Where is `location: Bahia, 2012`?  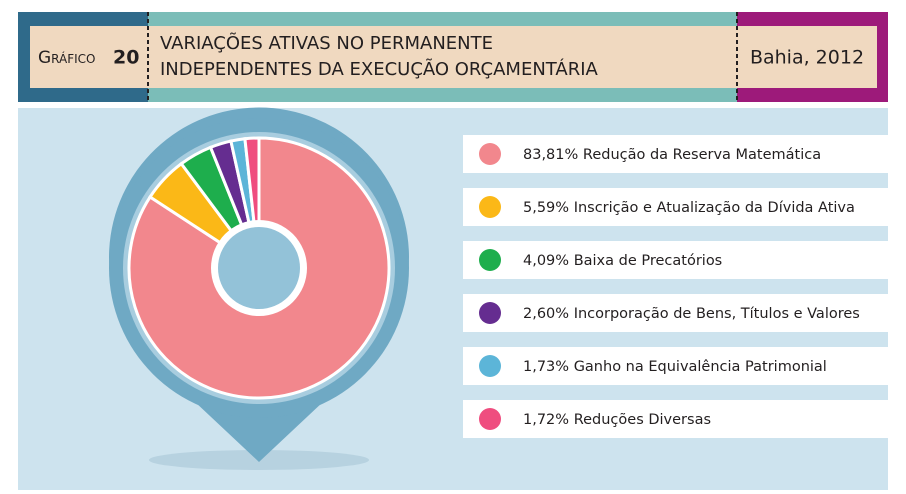
location: Bahia, 2012 is located at coordinates (807, 58).